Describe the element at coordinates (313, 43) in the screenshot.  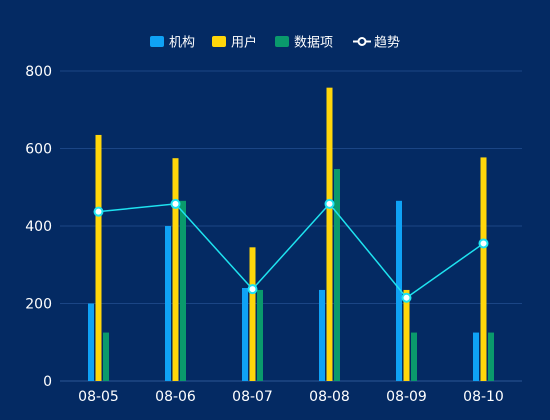
I see `legend-label: 数据项` at that location.